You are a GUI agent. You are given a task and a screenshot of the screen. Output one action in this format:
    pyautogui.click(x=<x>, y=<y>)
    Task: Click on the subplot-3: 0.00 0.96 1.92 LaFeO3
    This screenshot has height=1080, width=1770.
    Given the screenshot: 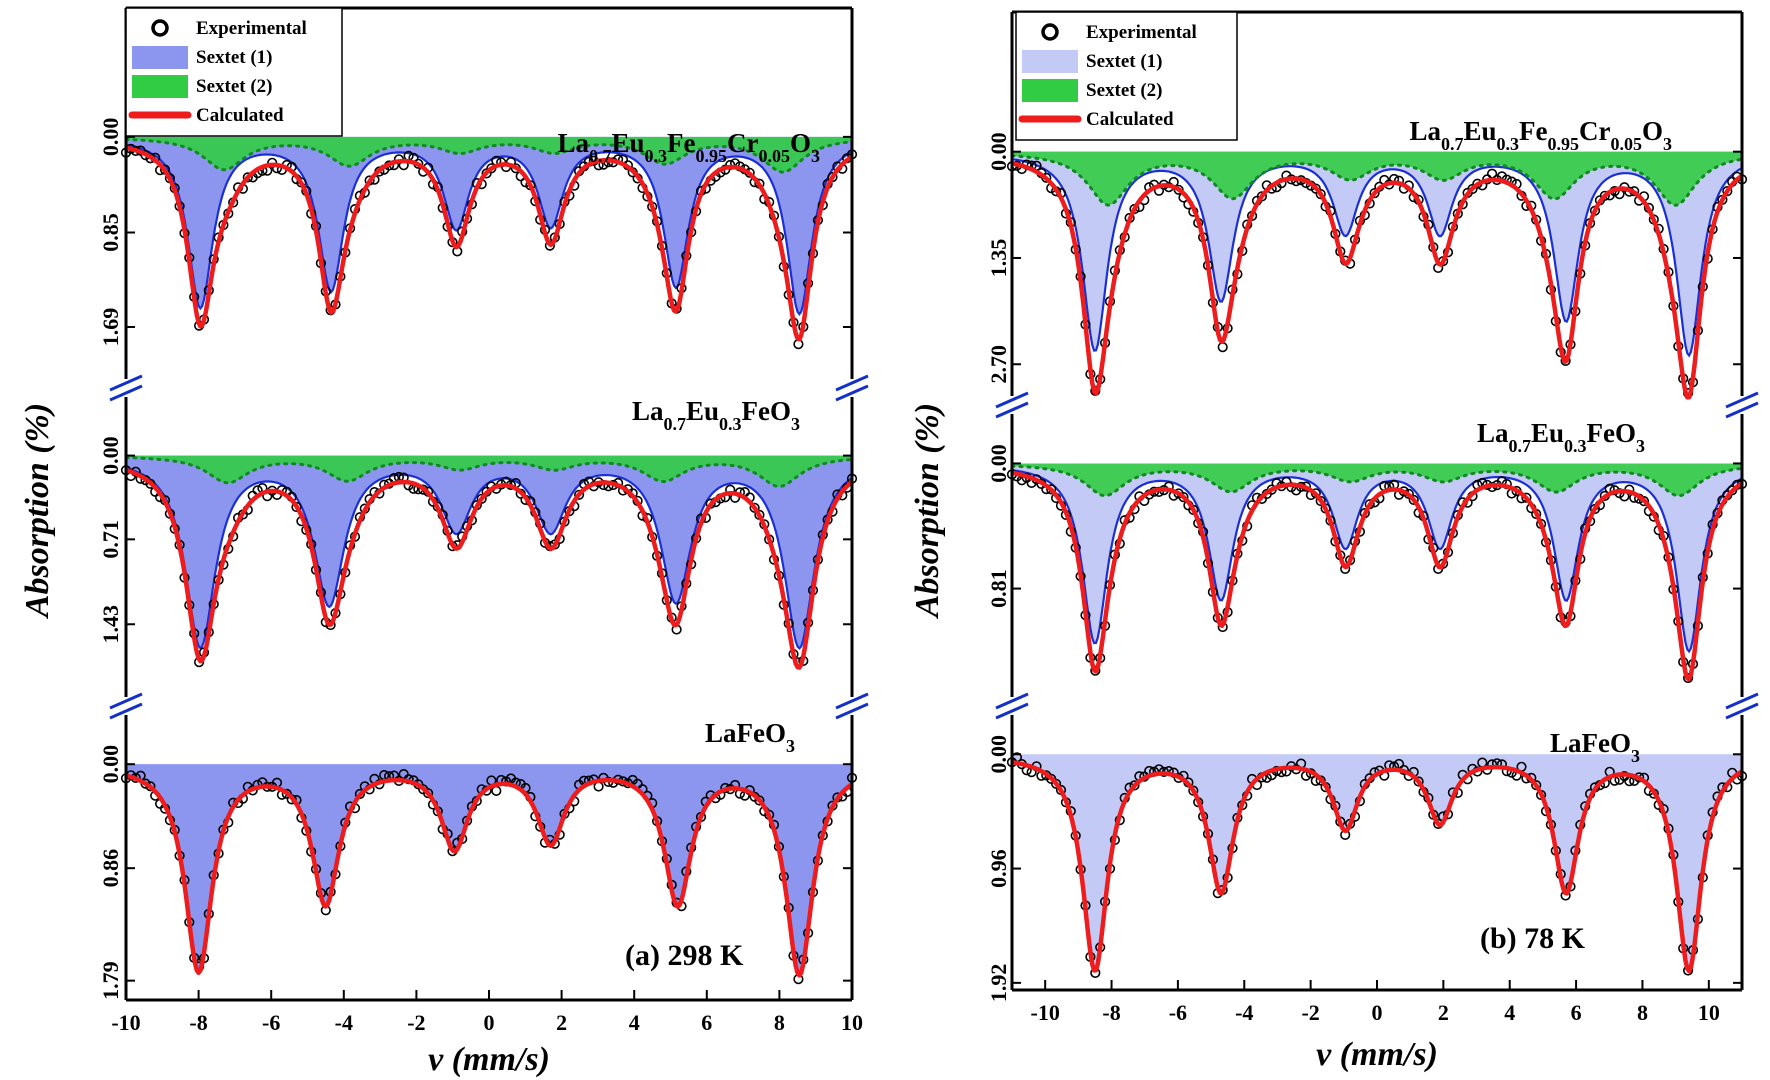 What is the action you would take?
    pyautogui.click(x=1367, y=865)
    